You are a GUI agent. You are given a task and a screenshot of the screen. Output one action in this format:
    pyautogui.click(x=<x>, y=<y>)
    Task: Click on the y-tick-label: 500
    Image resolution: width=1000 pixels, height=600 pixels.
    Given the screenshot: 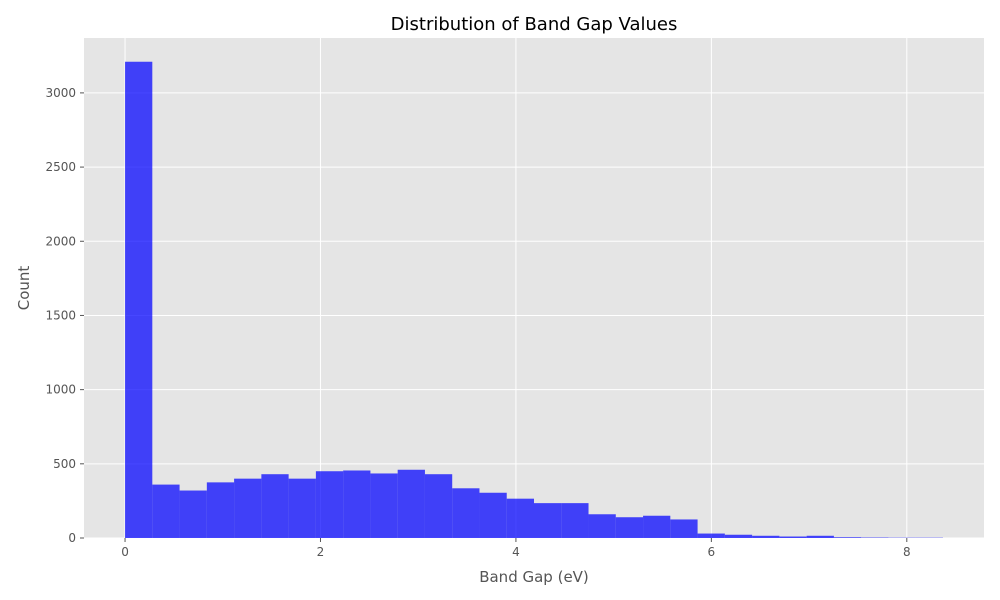 What is the action you would take?
    pyautogui.click(x=64, y=464)
    